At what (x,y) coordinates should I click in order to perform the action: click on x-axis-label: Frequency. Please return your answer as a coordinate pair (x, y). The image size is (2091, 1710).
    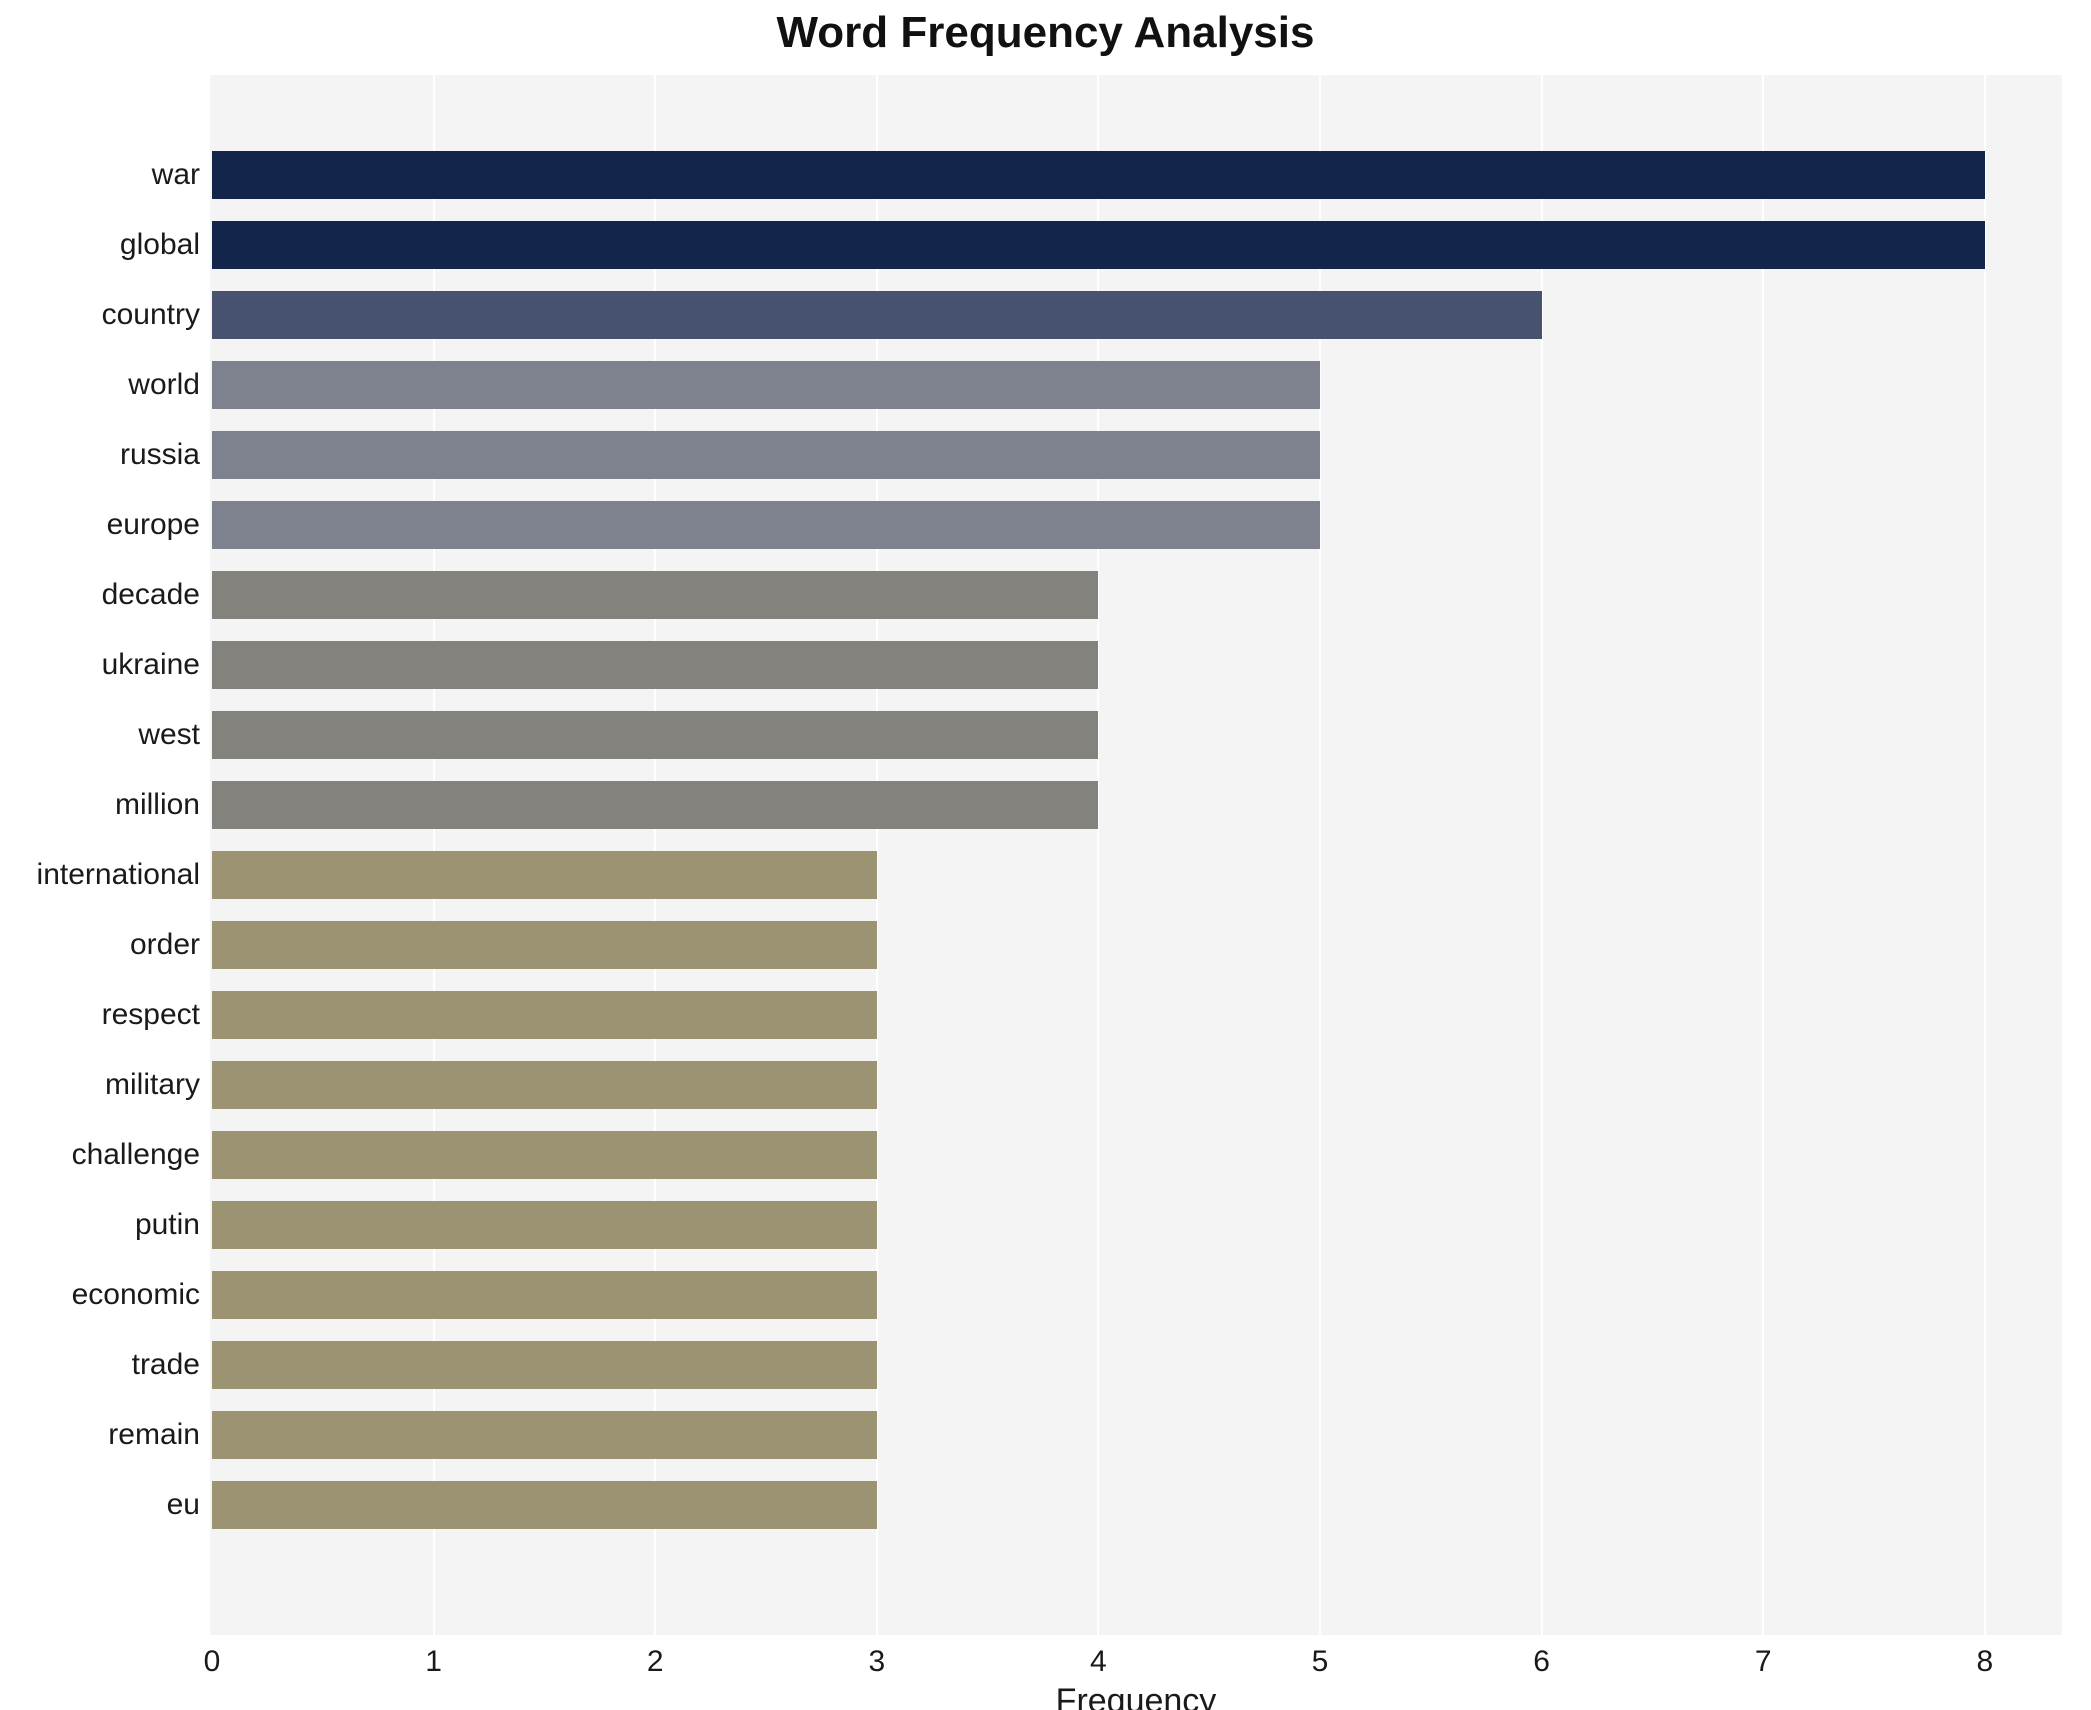
    Looking at the image, I should click on (1136, 1696).